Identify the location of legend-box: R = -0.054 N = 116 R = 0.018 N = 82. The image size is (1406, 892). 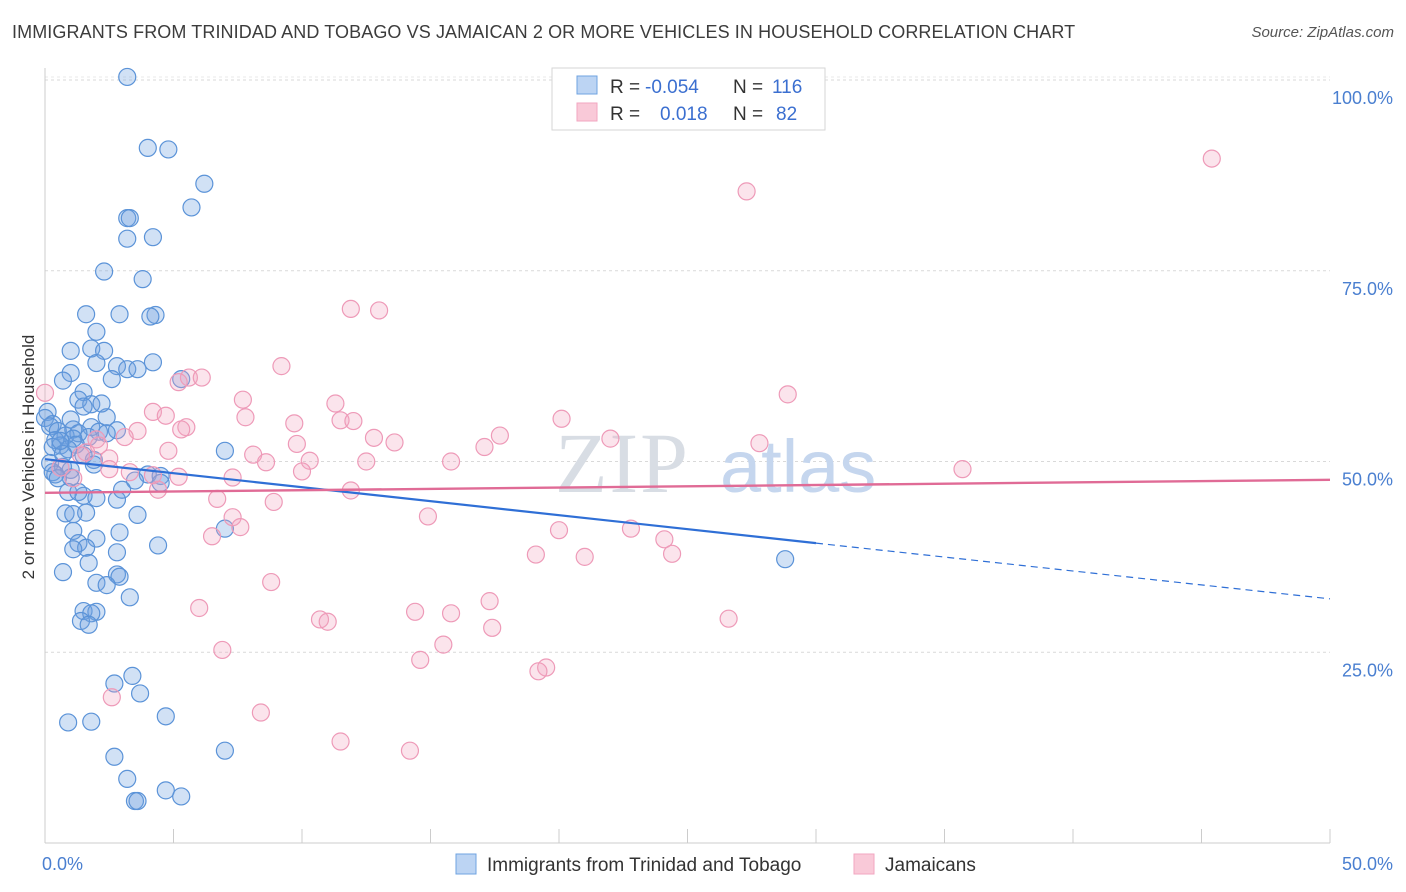
(688, 99).